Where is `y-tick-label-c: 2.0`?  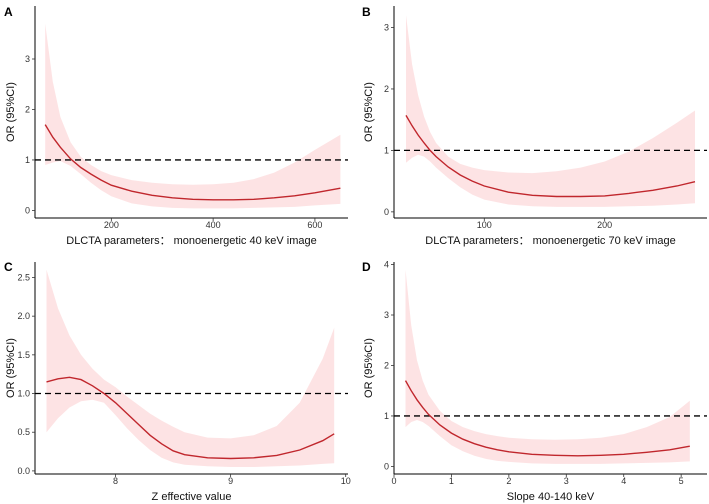 y-tick-label-c: 2.0 is located at coordinates (23, 316).